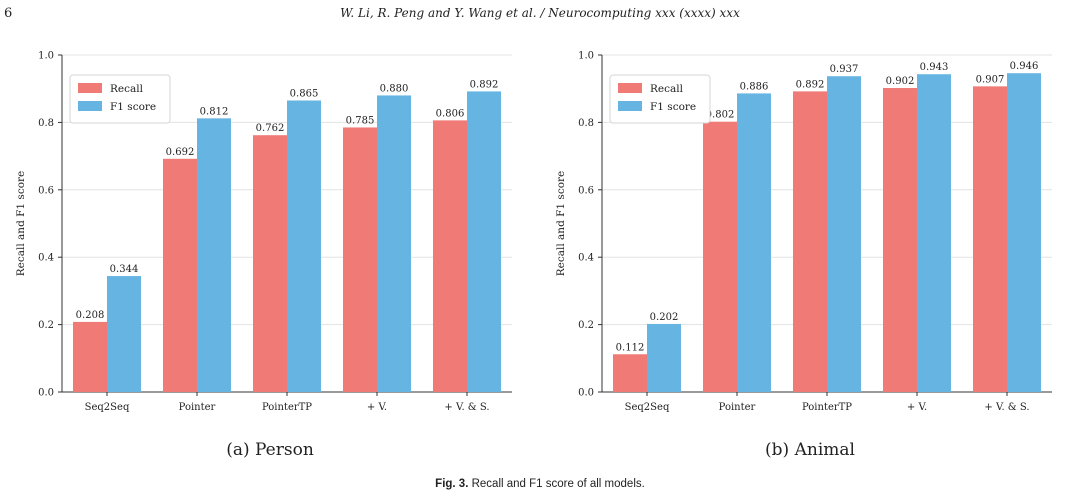 This screenshot has width=1080, height=499. I want to click on data-label: 0.907, so click(990, 79).